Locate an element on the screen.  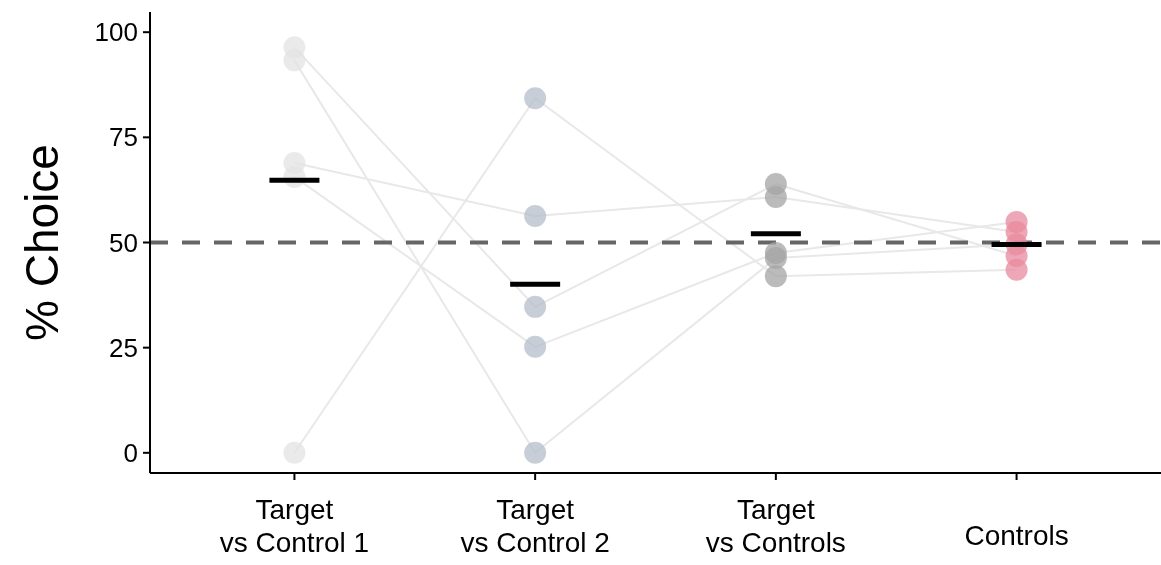
y-tick-label: 0 is located at coordinates (130, 452).